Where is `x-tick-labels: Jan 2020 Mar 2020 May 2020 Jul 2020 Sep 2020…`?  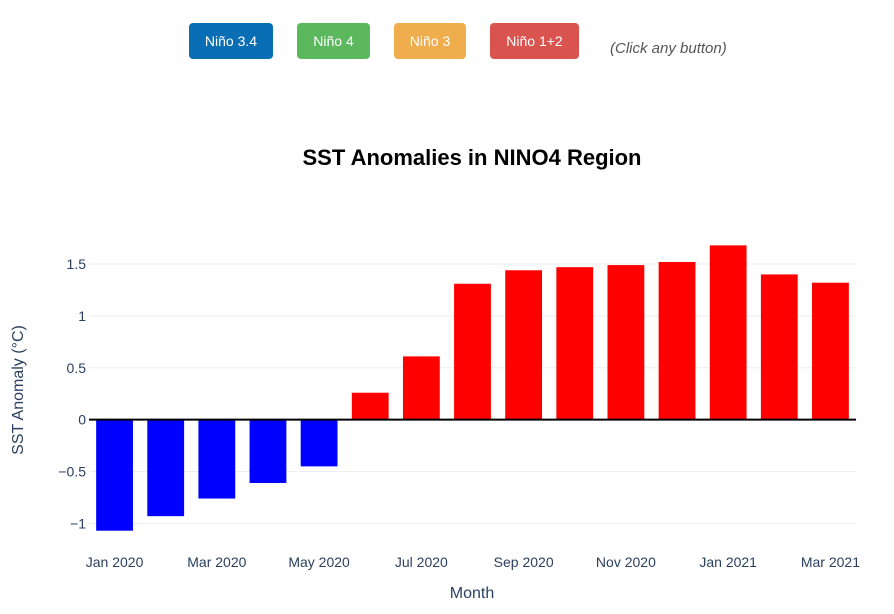
x-tick-labels: Jan 2020 Mar 2020 May 2020 Jul 2020 Sep 2020… is located at coordinates (473, 562).